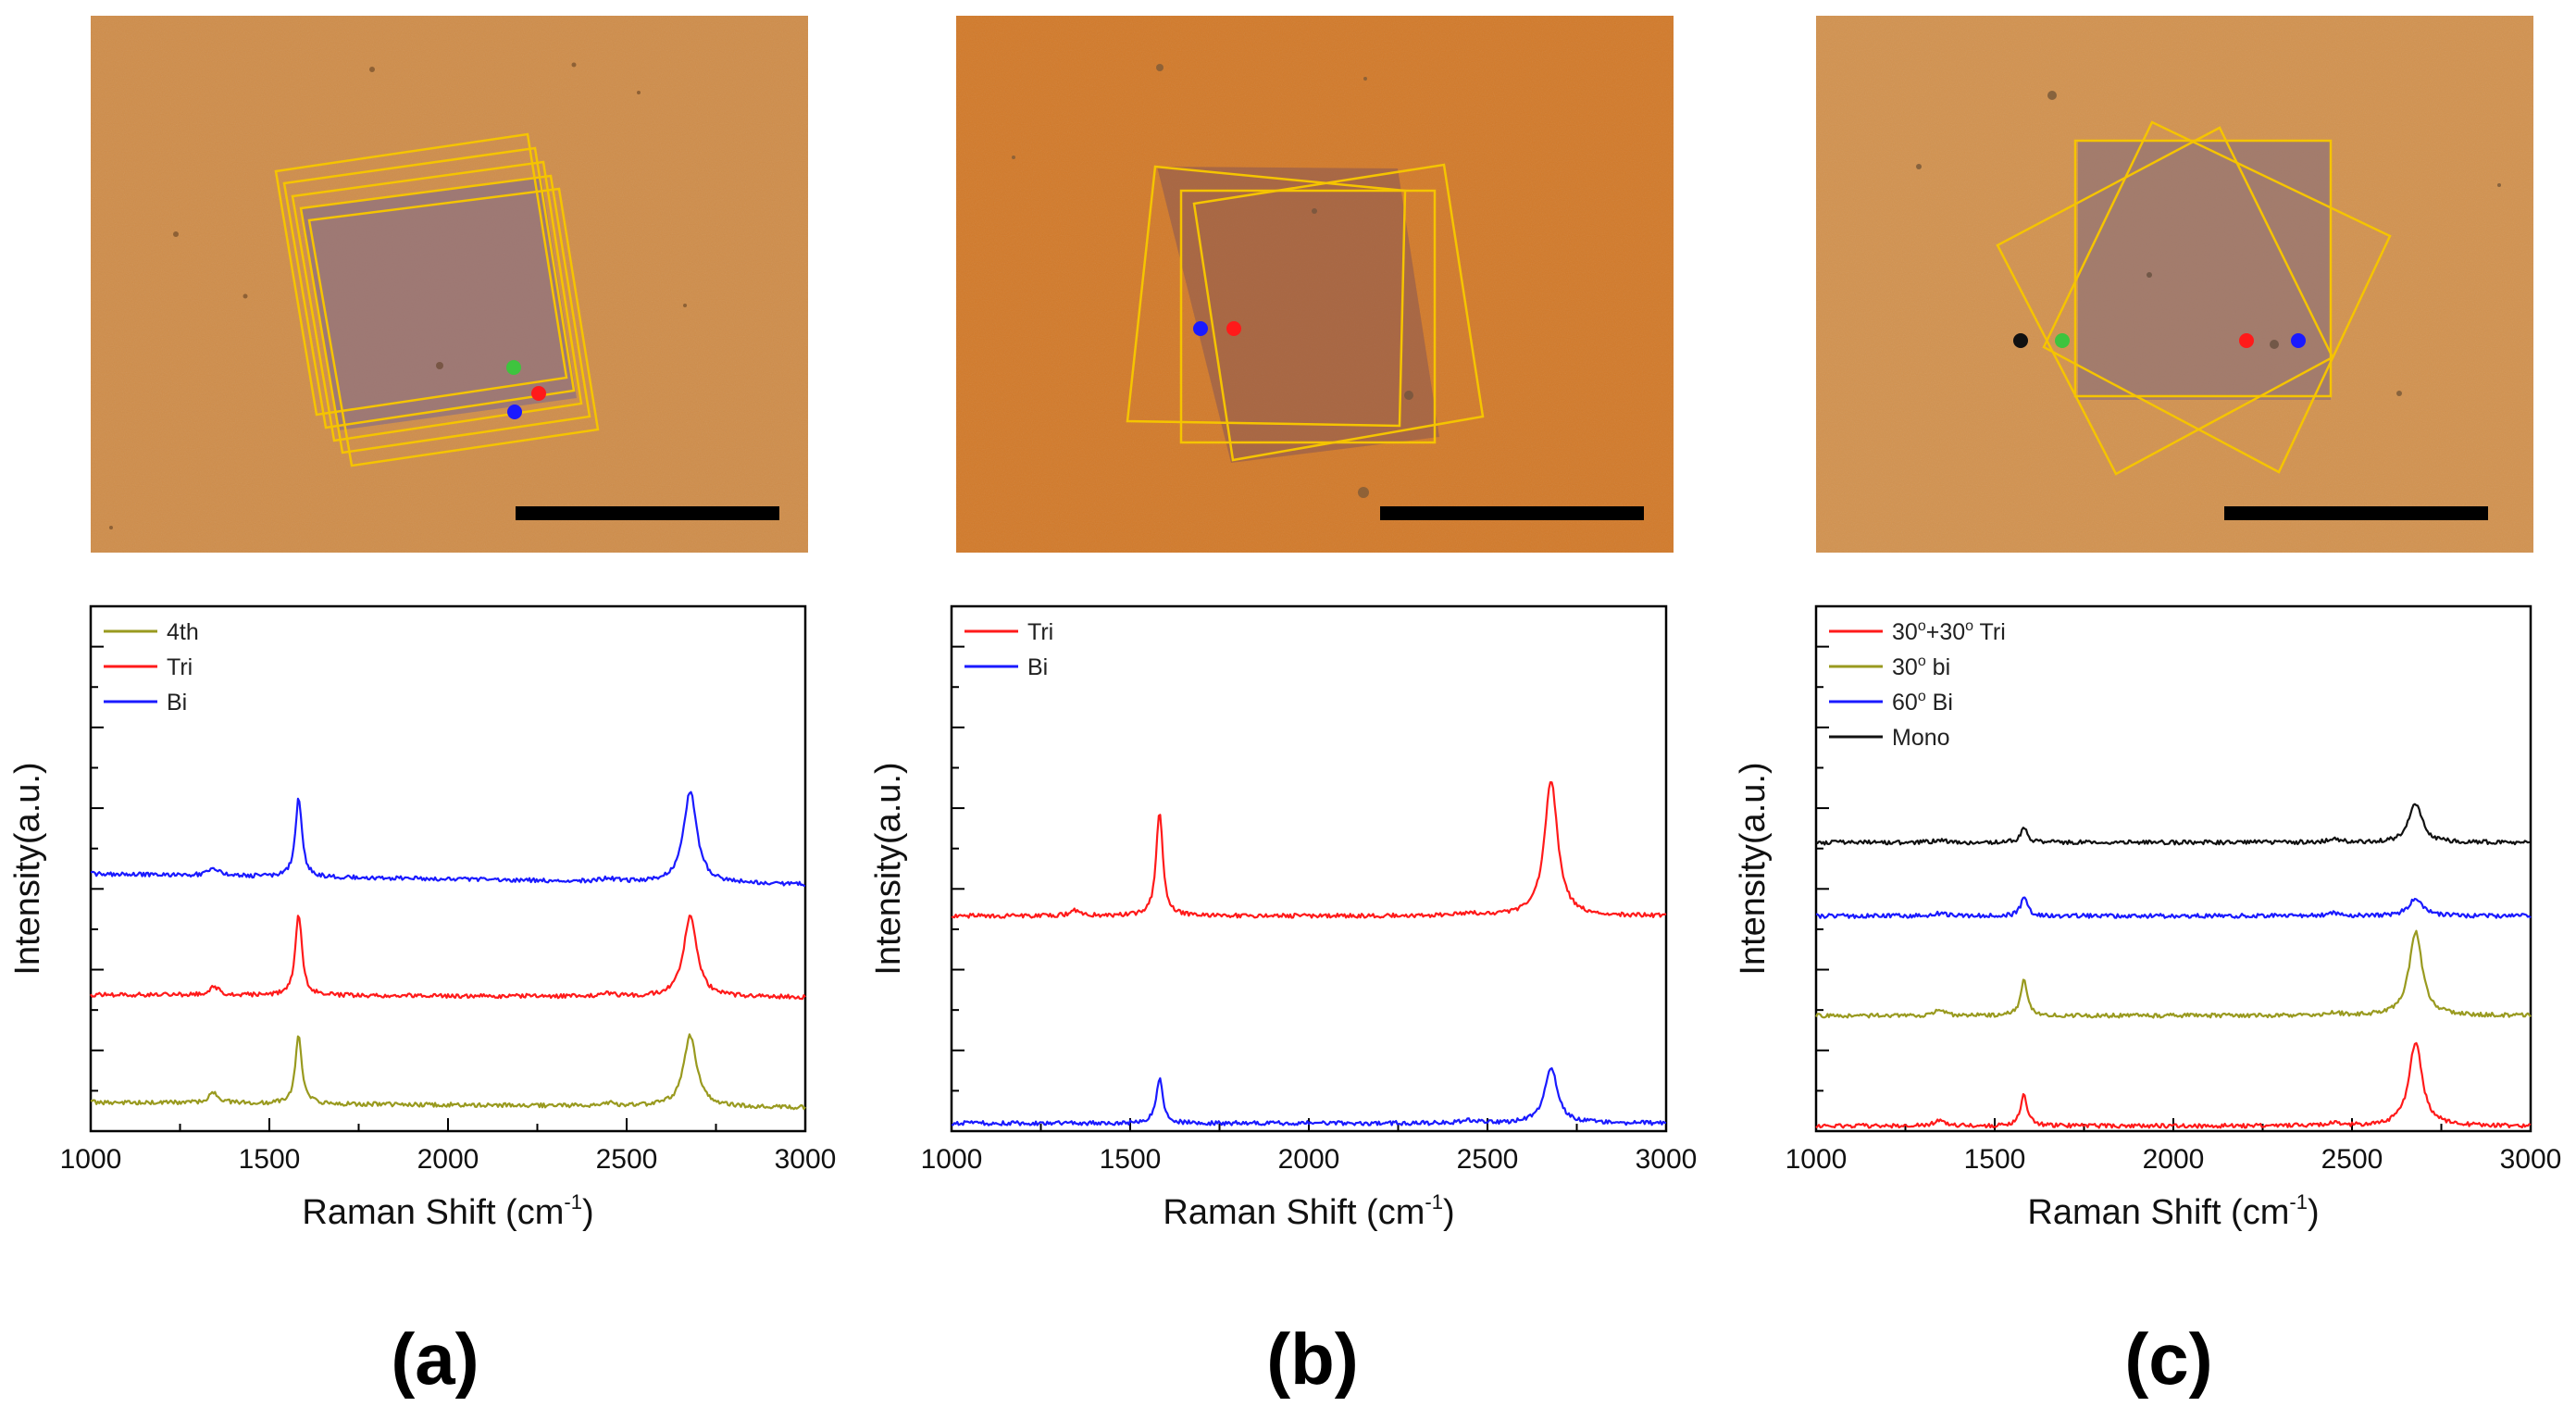  What do you see at coordinates (1922, 702) in the screenshot?
I see `legend-label: 60o Bi` at bounding box center [1922, 702].